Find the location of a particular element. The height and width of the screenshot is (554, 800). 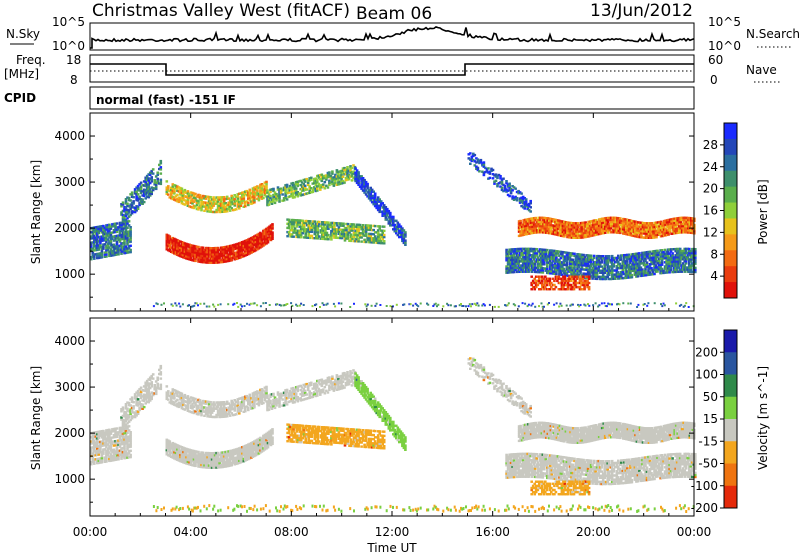

cpid-frame is located at coordinates (392, 98).